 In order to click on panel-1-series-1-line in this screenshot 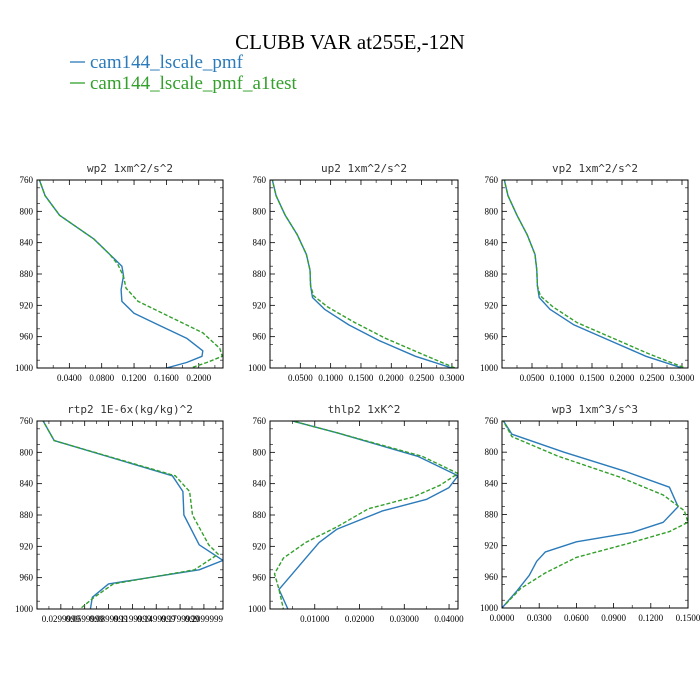, I will do `click(121, 274)`.